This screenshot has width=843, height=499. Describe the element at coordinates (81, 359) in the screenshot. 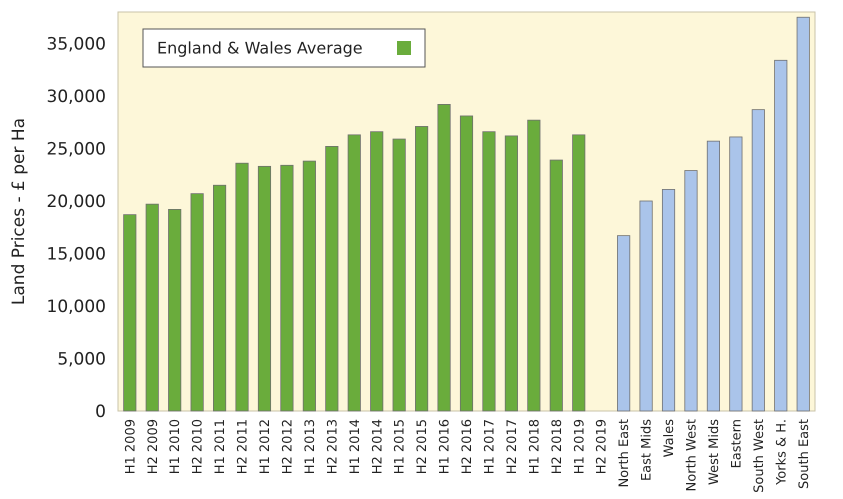

I see `y-tick-label: 5,000` at that location.